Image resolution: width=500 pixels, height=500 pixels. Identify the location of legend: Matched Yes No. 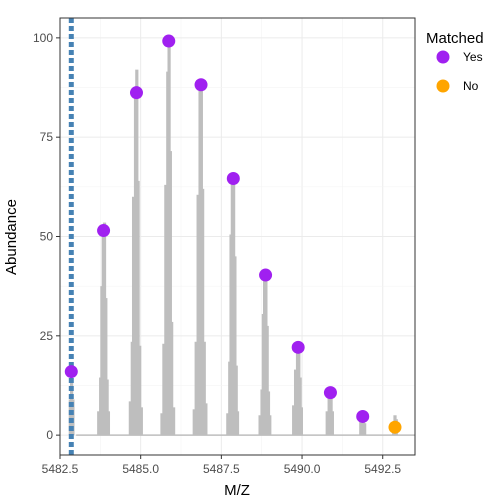
(455, 61).